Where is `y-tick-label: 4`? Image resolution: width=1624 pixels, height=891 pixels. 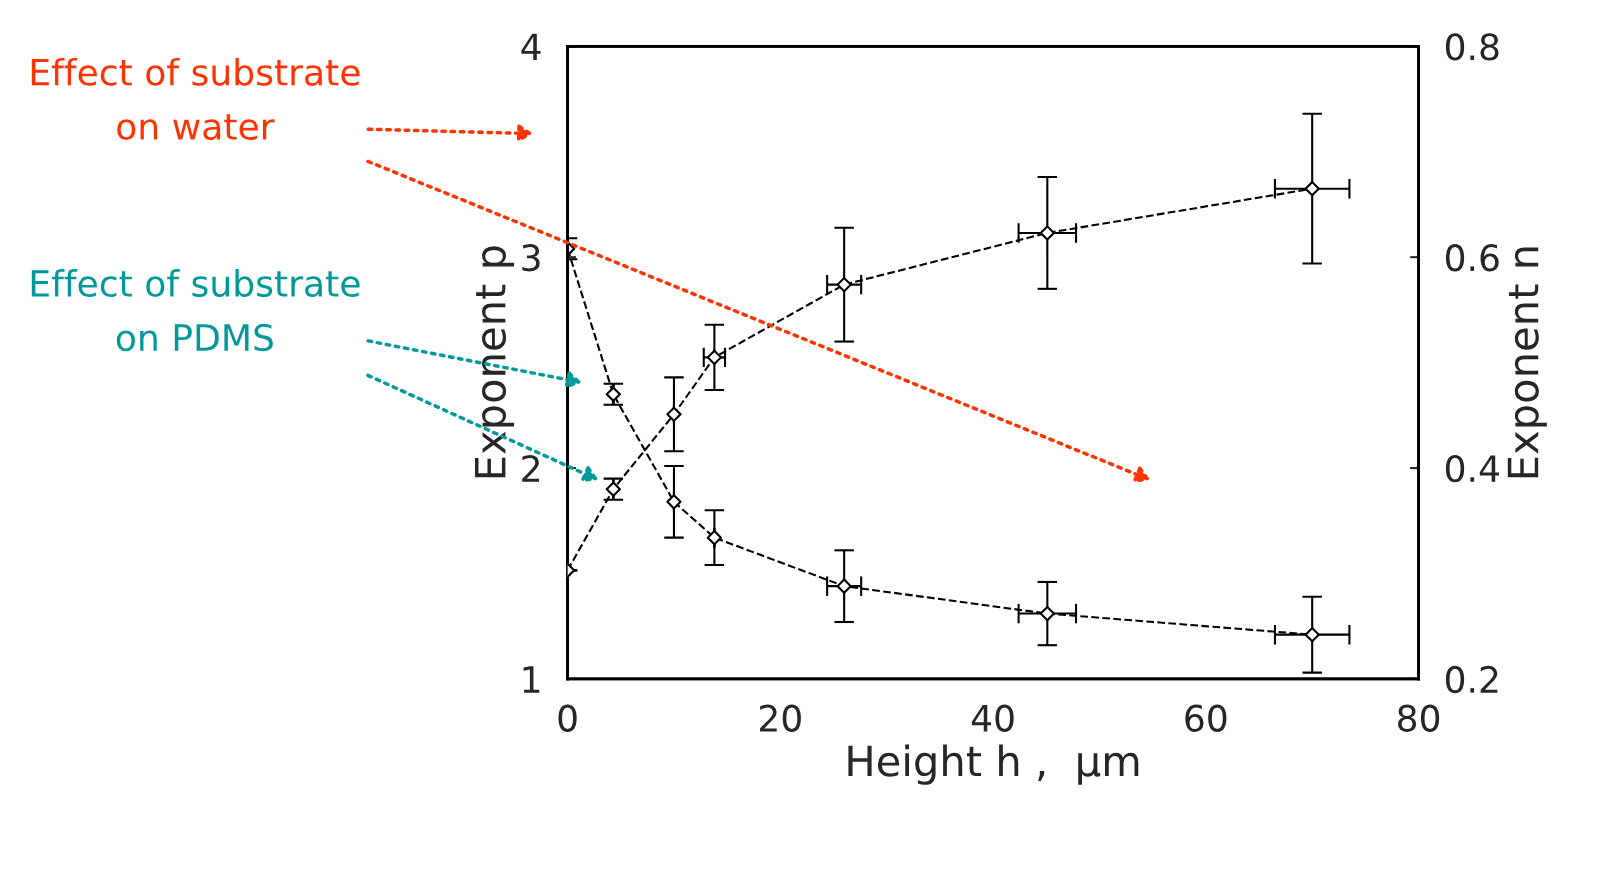
y-tick-label: 4 is located at coordinates (531, 47).